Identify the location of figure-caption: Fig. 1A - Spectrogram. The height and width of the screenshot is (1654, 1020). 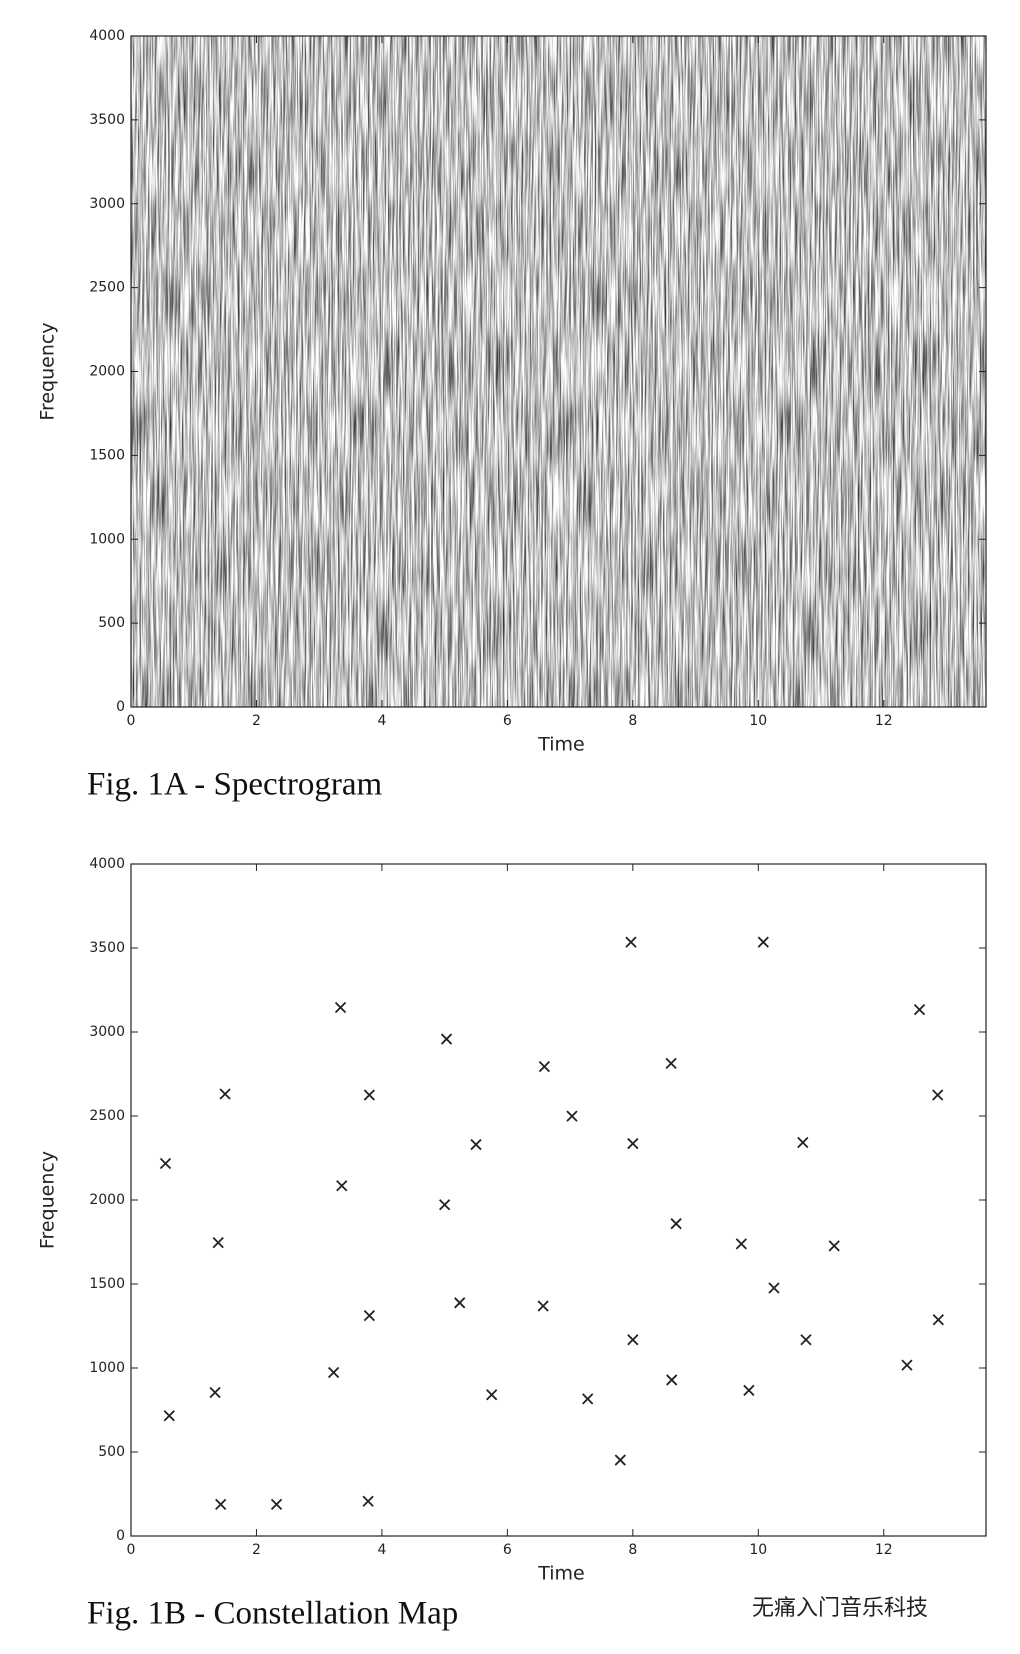
(234, 785).